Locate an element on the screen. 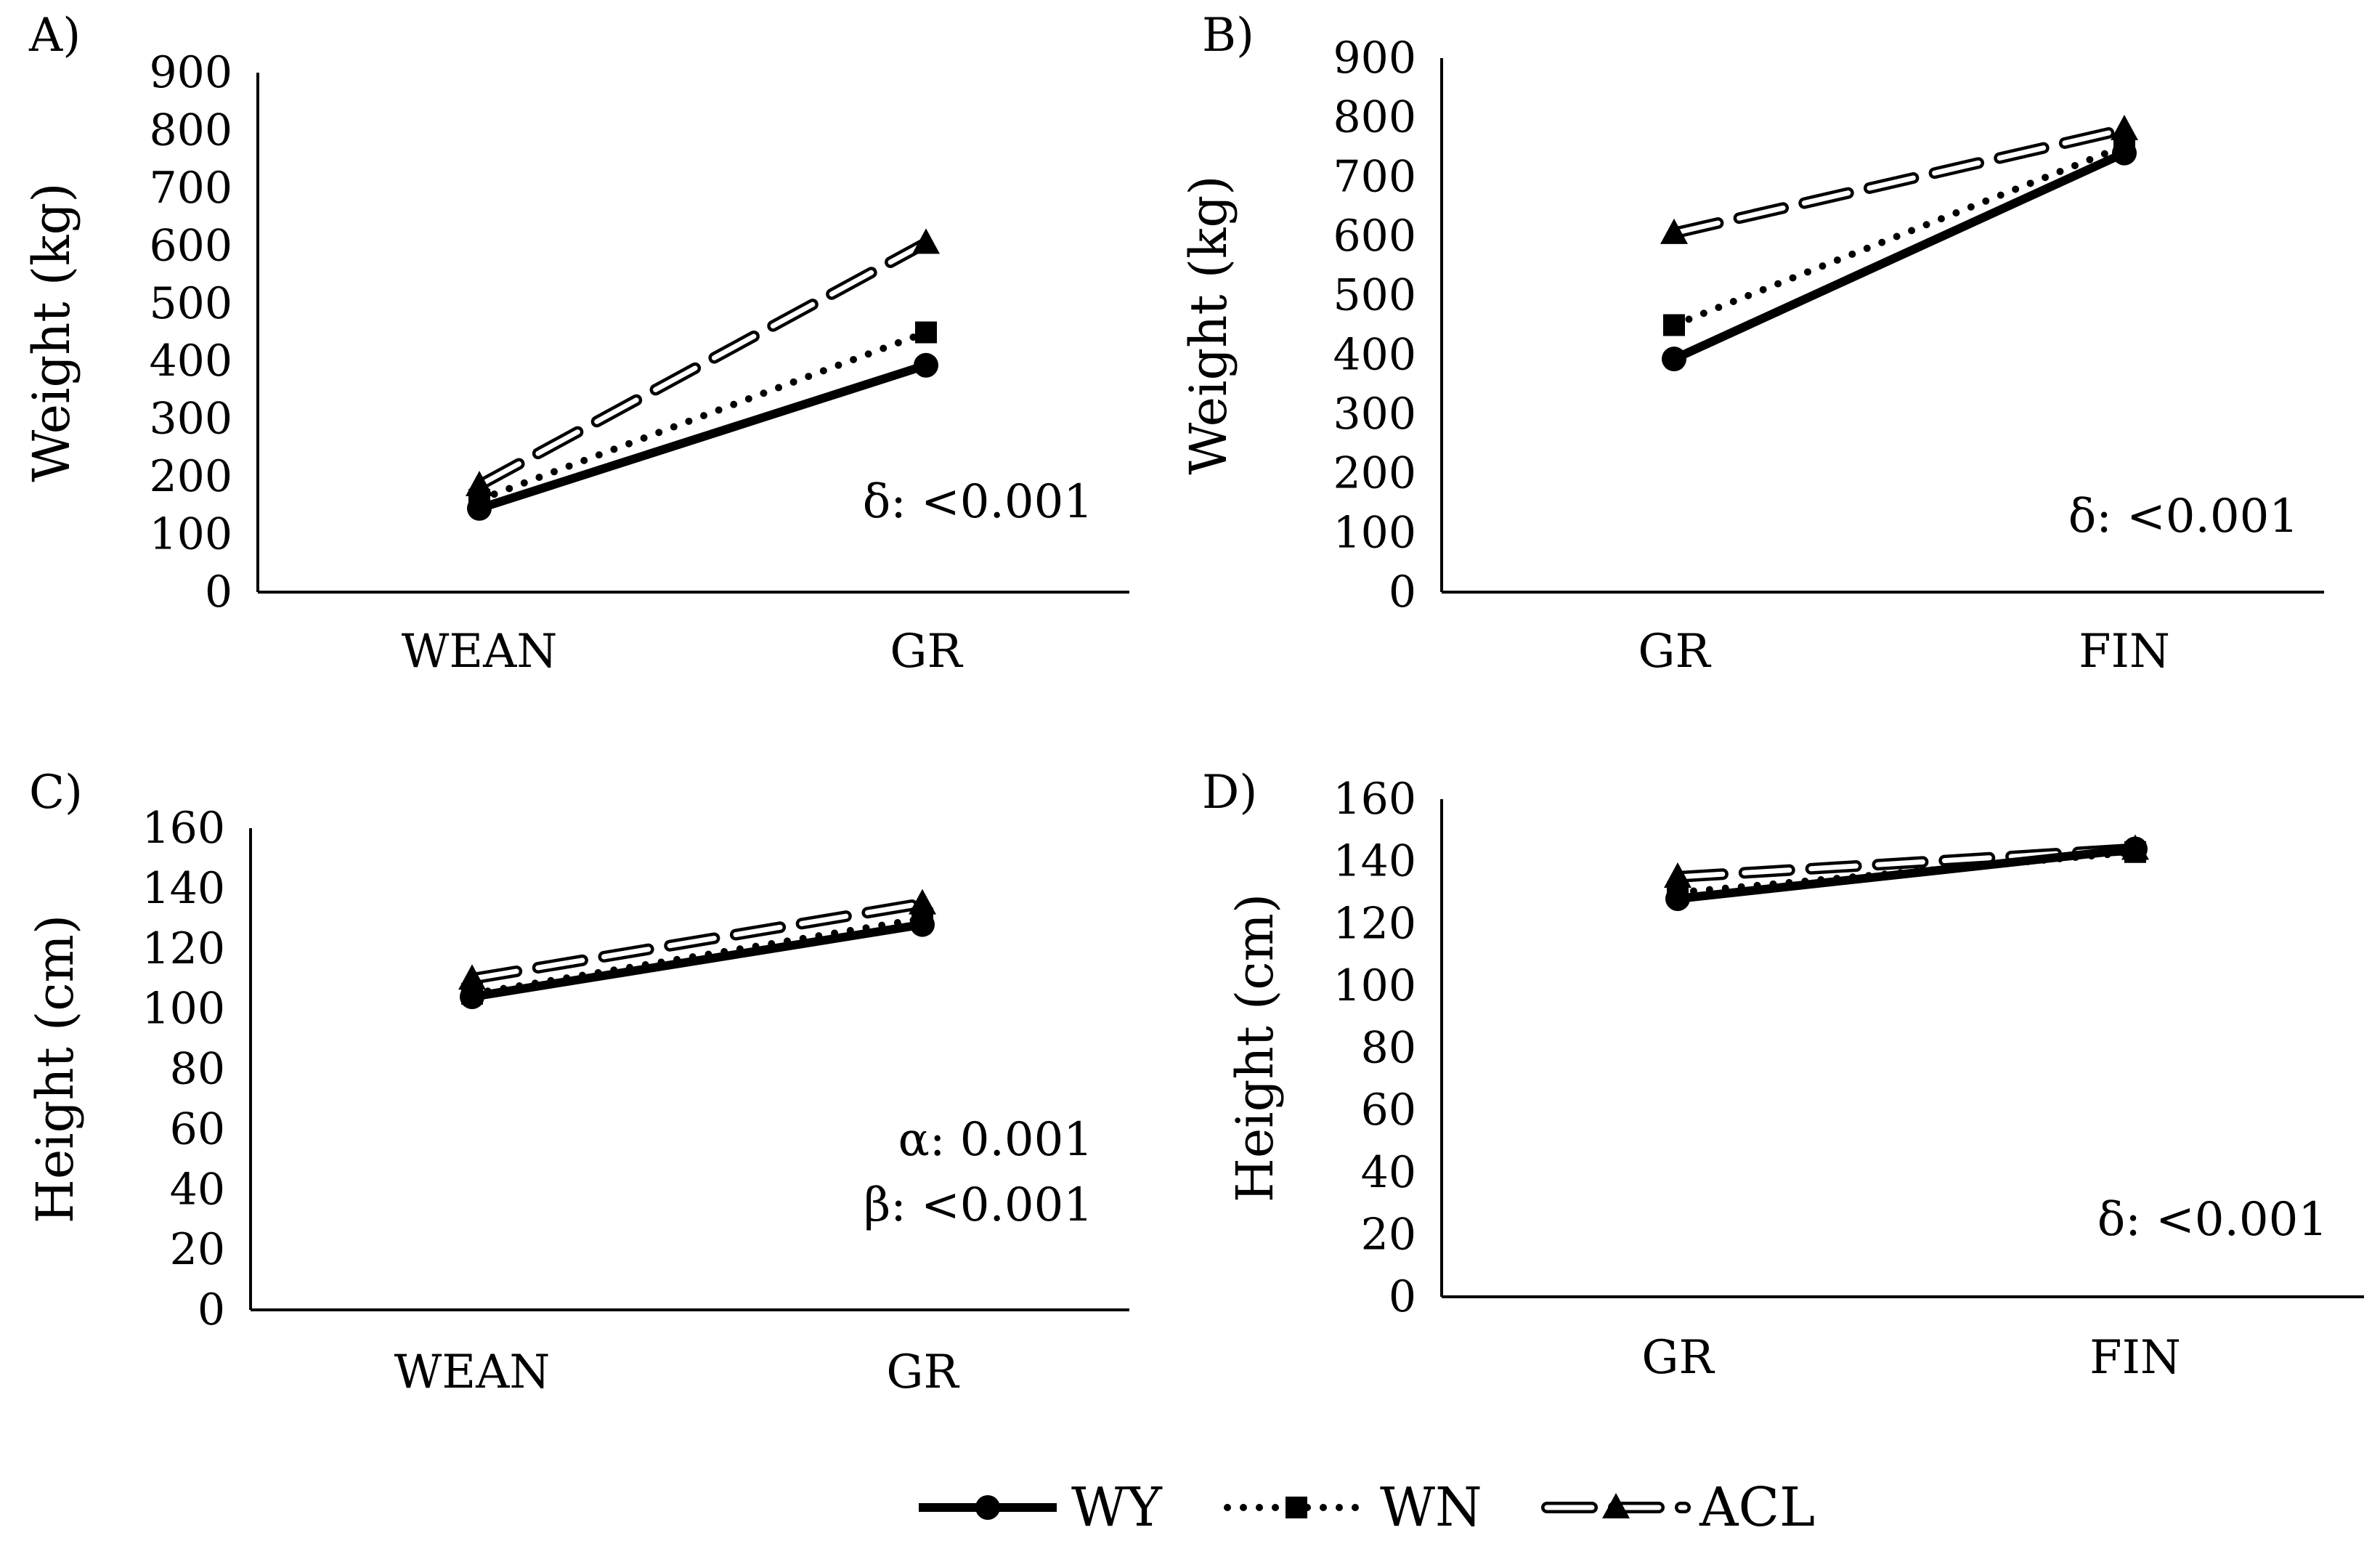 This screenshot has width=2380, height=1546. series-wn is located at coordinates (1899, 235).